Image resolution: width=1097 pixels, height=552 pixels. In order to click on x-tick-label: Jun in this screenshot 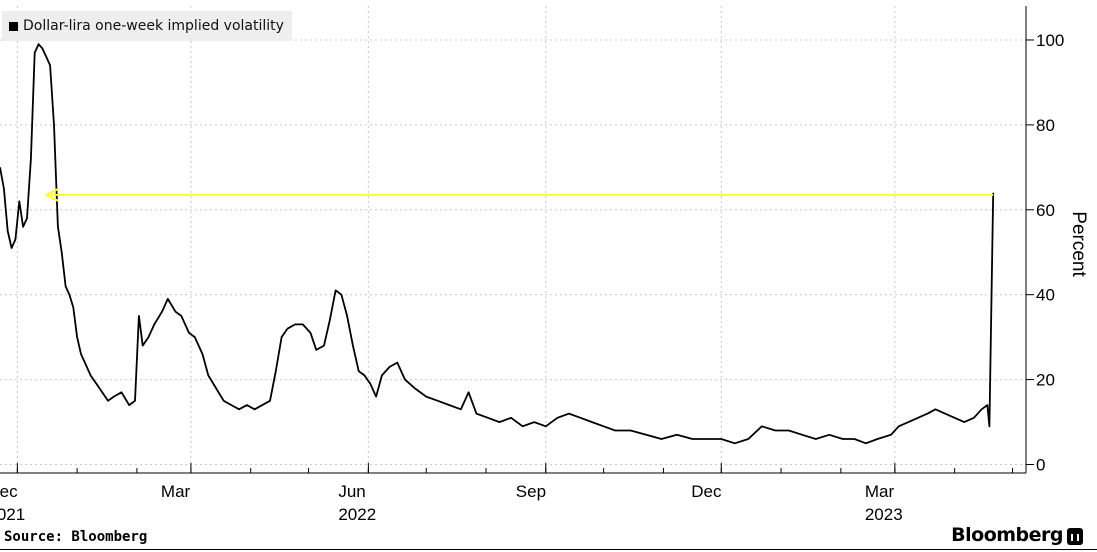, I will do `click(351, 491)`.